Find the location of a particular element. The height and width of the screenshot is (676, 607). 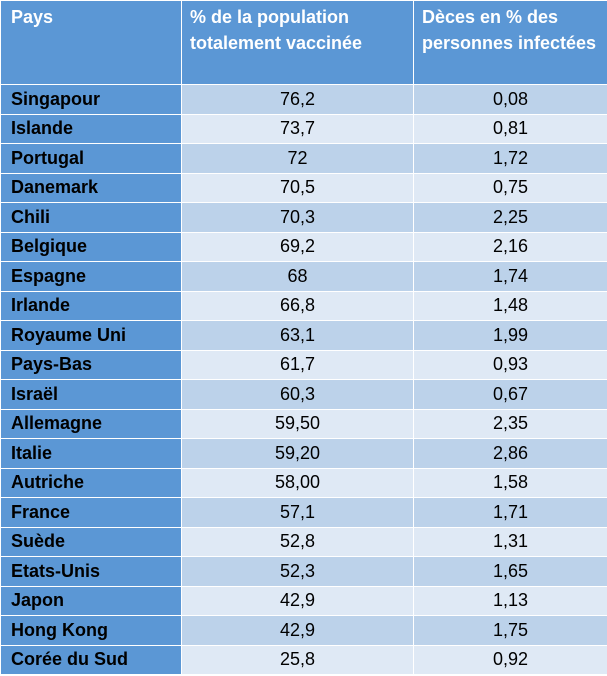

vaccinated-cell: 70,3 is located at coordinates (297, 217).